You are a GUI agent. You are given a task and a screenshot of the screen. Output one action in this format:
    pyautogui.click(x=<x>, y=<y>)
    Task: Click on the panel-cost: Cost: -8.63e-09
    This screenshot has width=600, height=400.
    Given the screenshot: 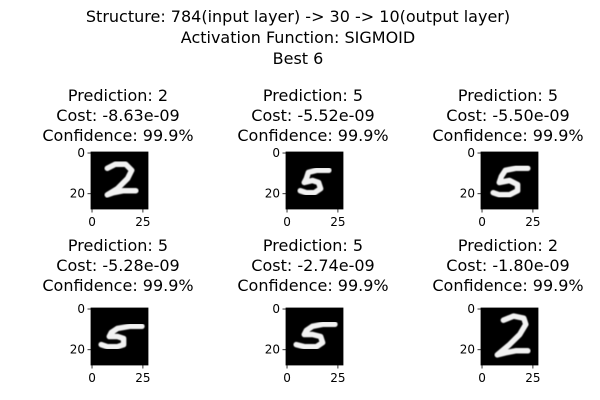 What is the action you would take?
    pyautogui.click(x=117, y=115)
    